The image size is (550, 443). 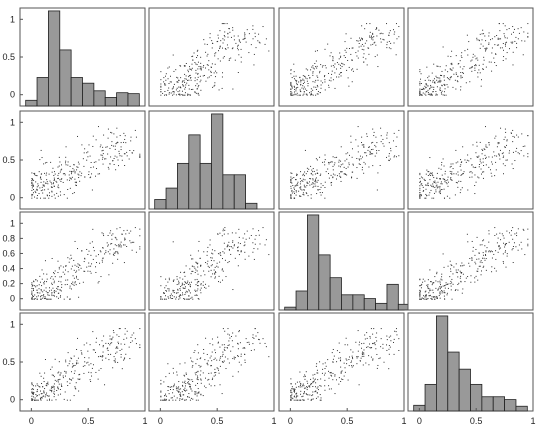 What do you see at coordinates (476, 421) in the screenshot?
I see `x-tick-label: 0.5` at bounding box center [476, 421].